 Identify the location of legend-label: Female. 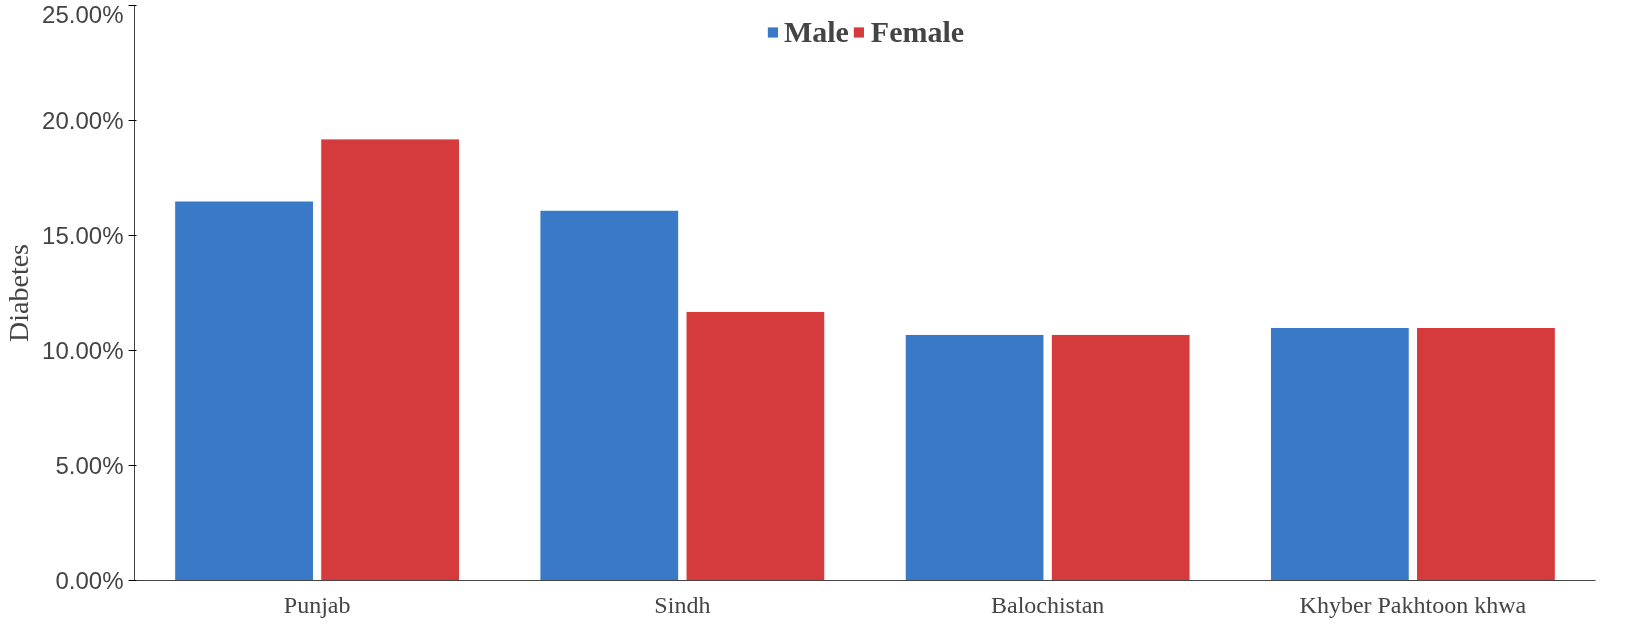
(917, 32).